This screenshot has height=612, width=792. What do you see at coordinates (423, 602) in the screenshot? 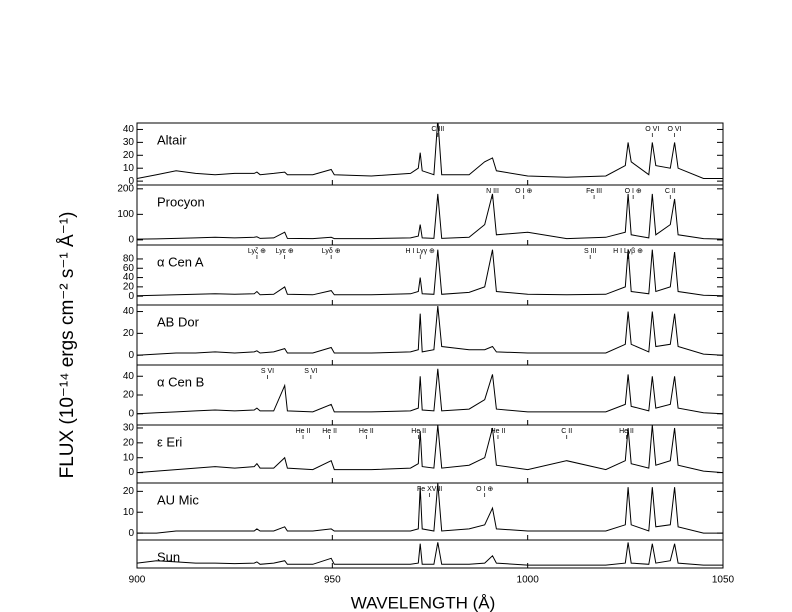
I see `x-axis-label: WAVELENGTH (Å)` at bounding box center [423, 602].